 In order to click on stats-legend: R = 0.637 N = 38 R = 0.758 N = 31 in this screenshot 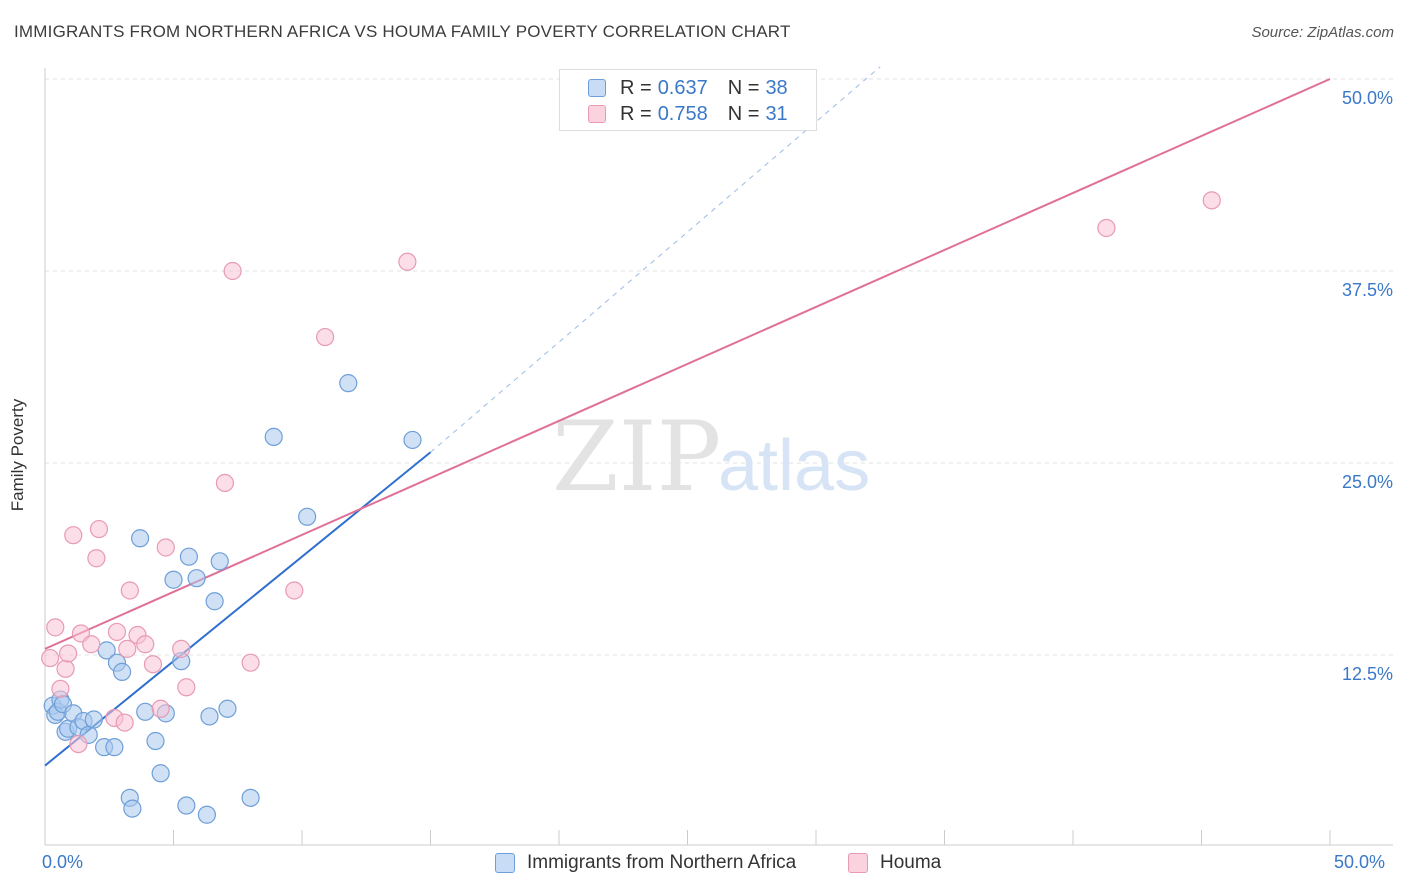, I will do `click(688, 100)`.